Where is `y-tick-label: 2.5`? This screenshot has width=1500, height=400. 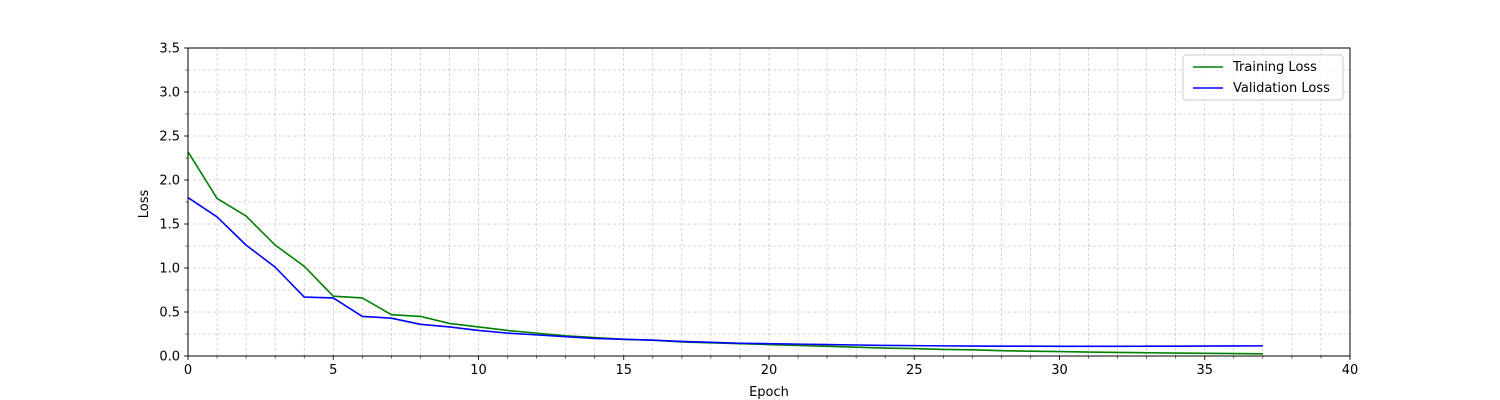 y-tick-label: 2.5 is located at coordinates (169, 137).